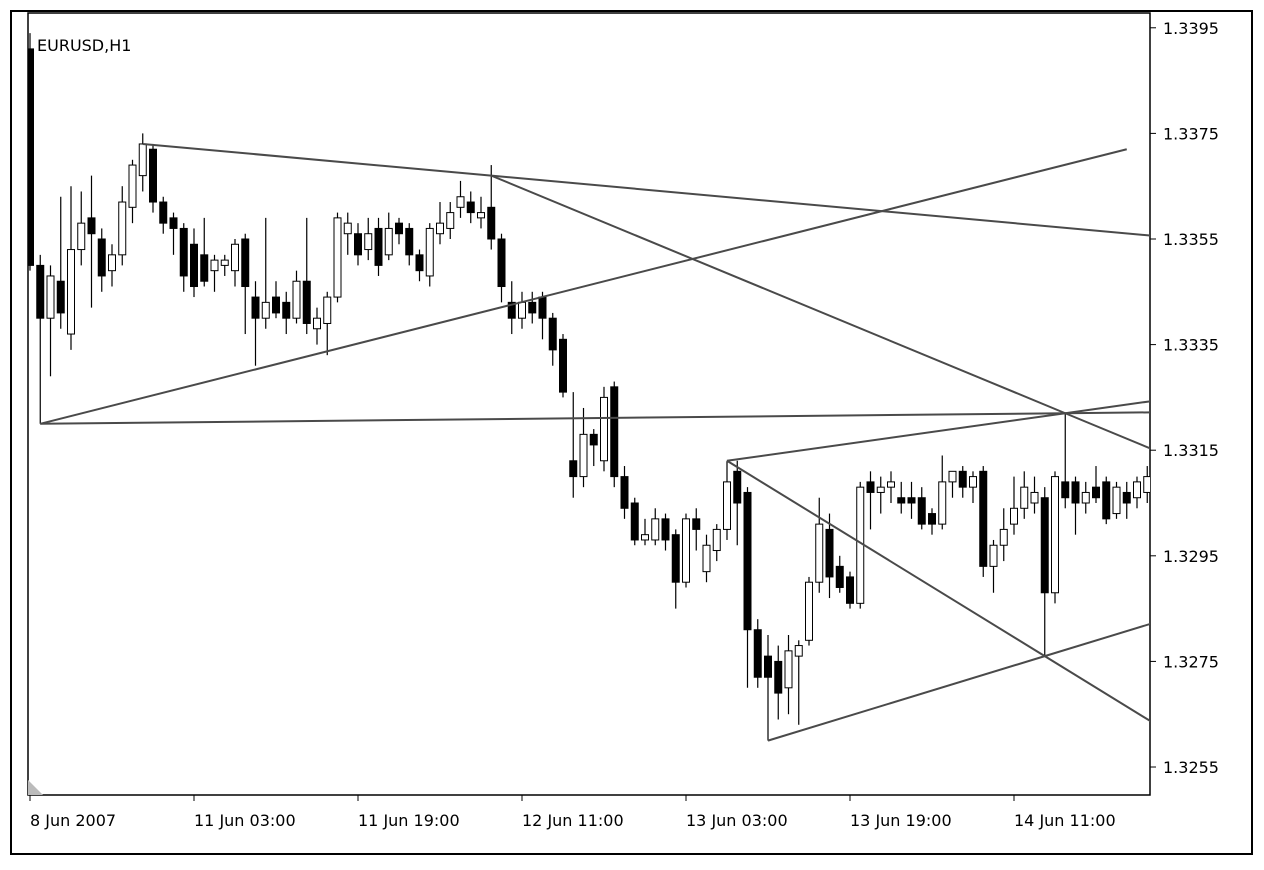 This screenshot has width=1264, height=870. Describe the element at coordinates (1191, 345) in the screenshot. I see `y-tick-label: 1.3335` at that location.